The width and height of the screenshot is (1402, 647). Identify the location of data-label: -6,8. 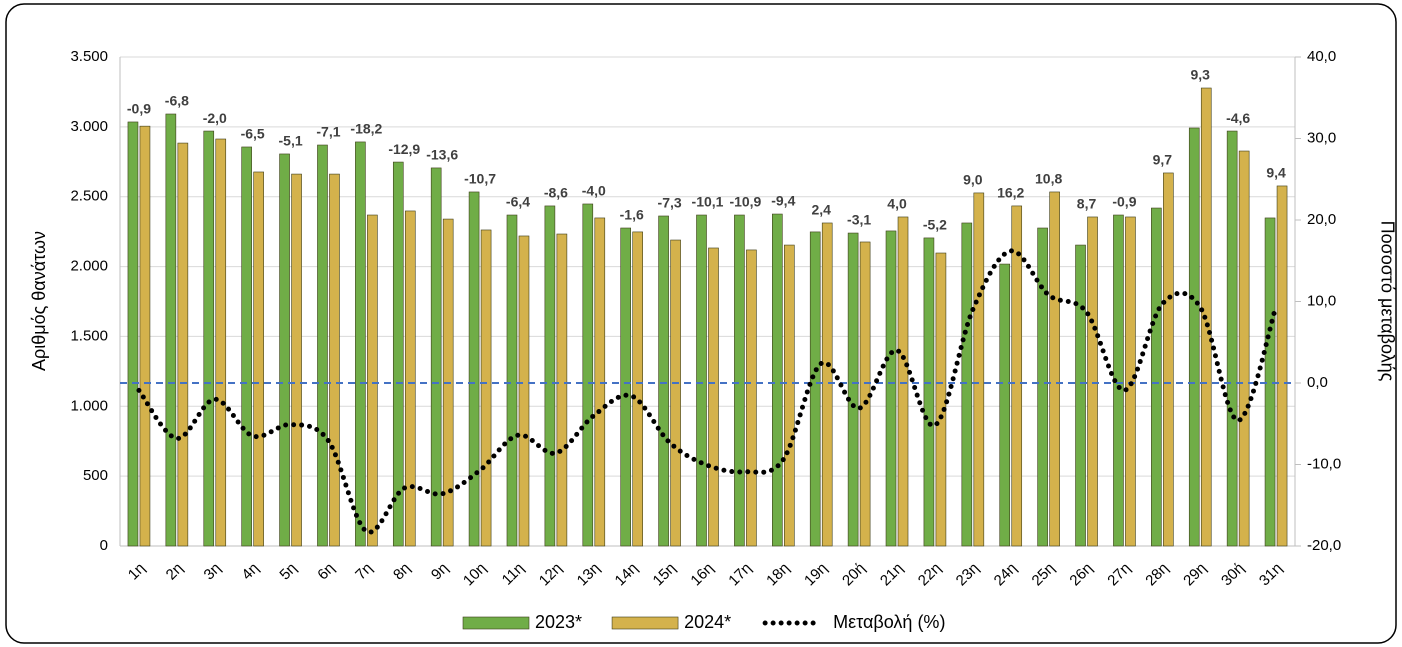
(177, 101).